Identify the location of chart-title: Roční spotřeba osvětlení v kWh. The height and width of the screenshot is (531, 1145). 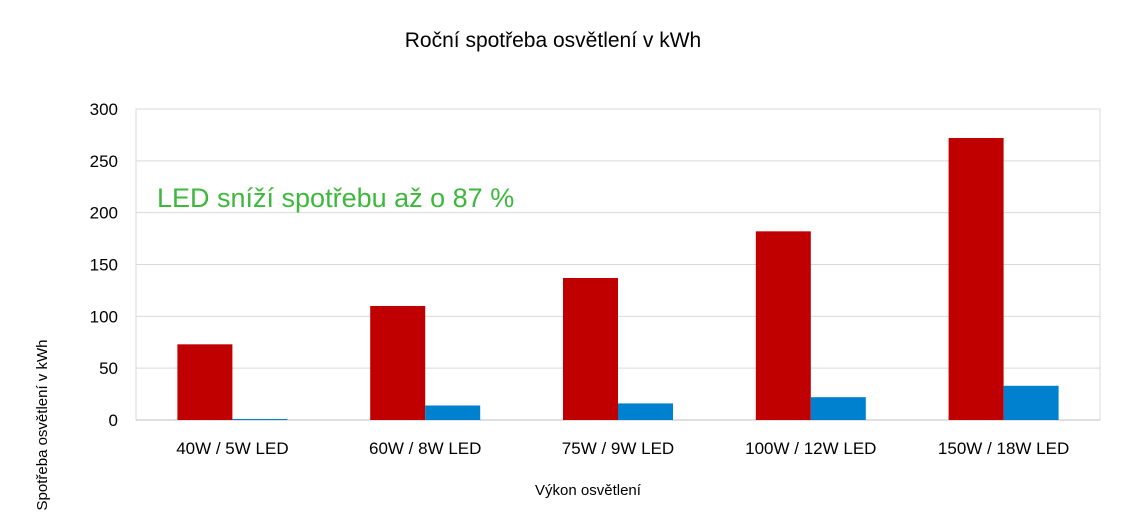
(553, 40).